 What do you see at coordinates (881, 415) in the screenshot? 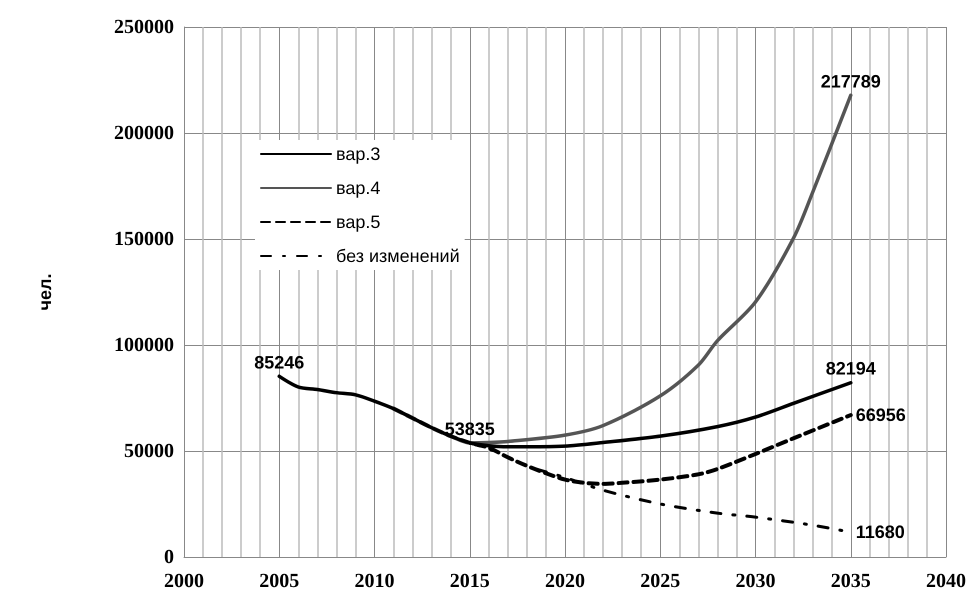
I see `data-label: 66956` at bounding box center [881, 415].